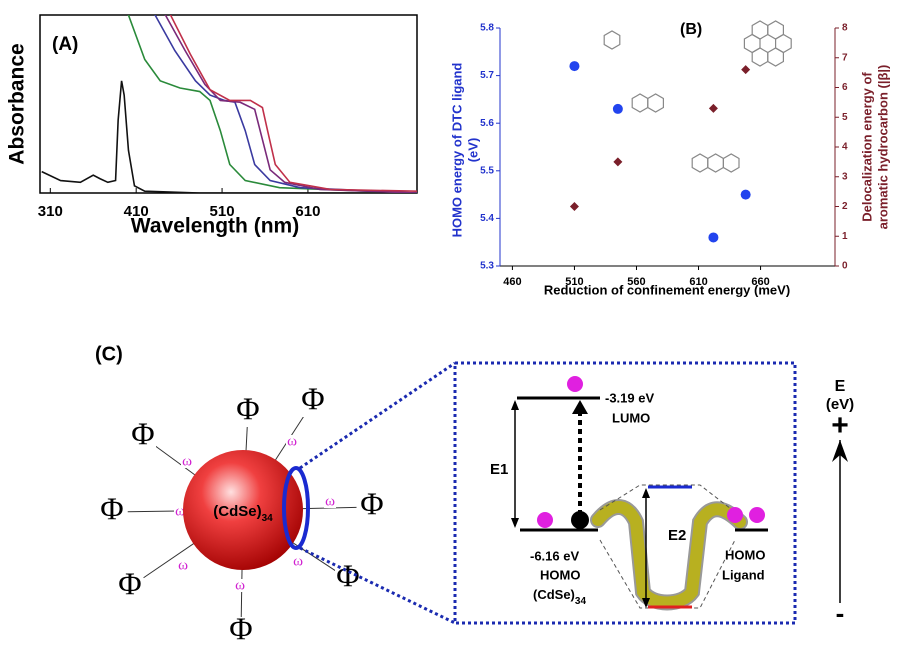 This screenshot has height=649, width=917. What do you see at coordinates (845, 87) in the screenshot?
I see `y2-tick-label: 6` at bounding box center [845, 87].